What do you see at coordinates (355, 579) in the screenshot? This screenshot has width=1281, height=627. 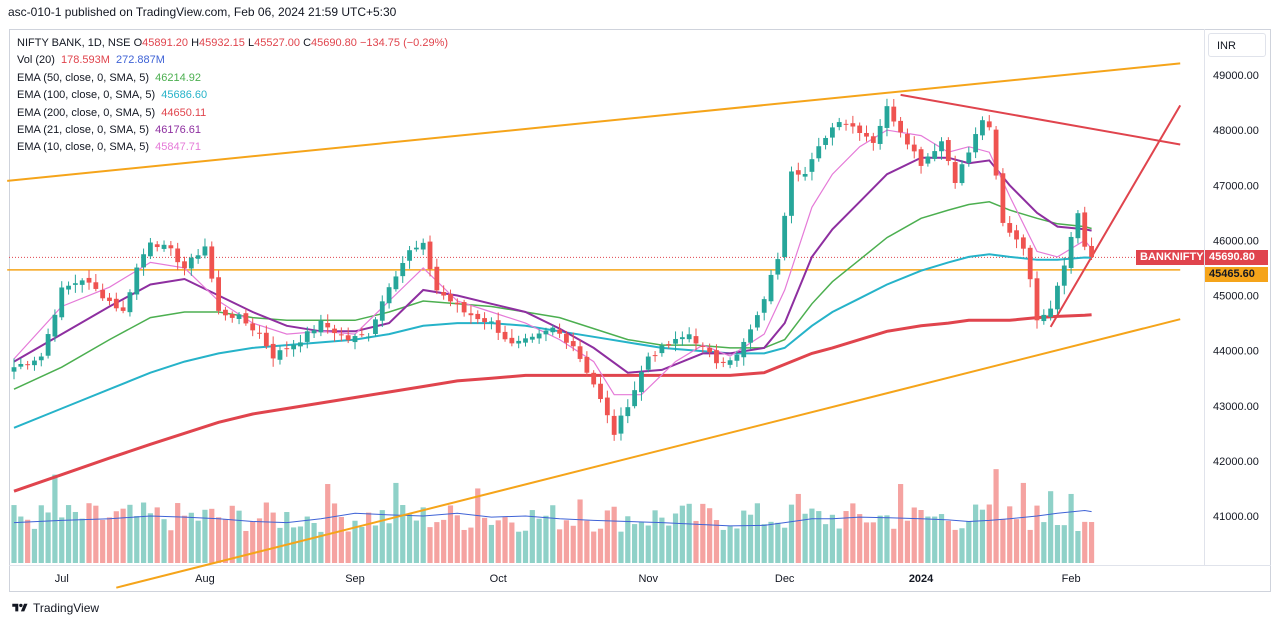 I see `time-tick-label: Sep` at bounding box center [355, 579].